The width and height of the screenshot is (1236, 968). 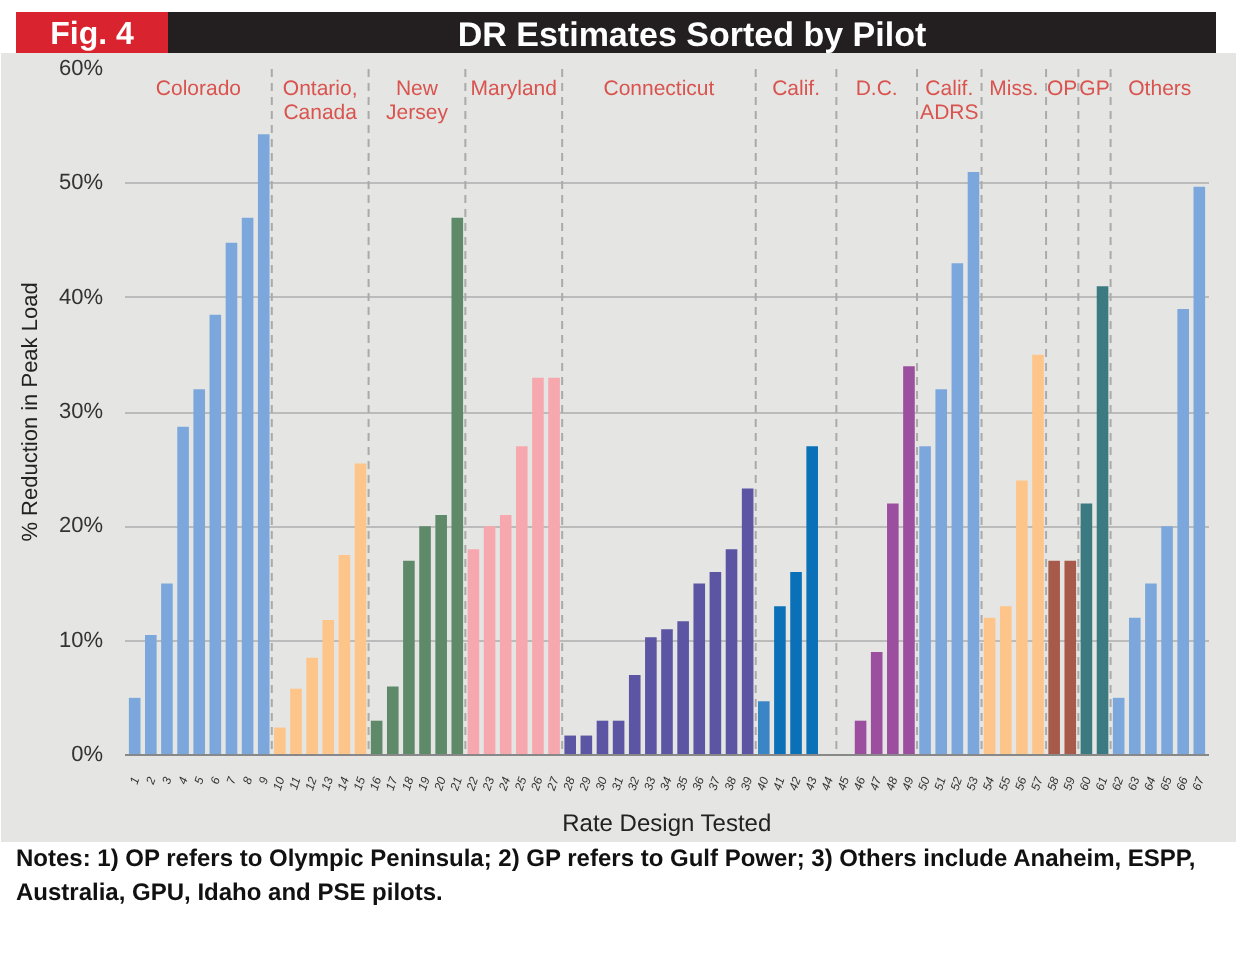 I want to click on y-axis-title: % Reduction in Peak Load, so click(x=30, y=412).